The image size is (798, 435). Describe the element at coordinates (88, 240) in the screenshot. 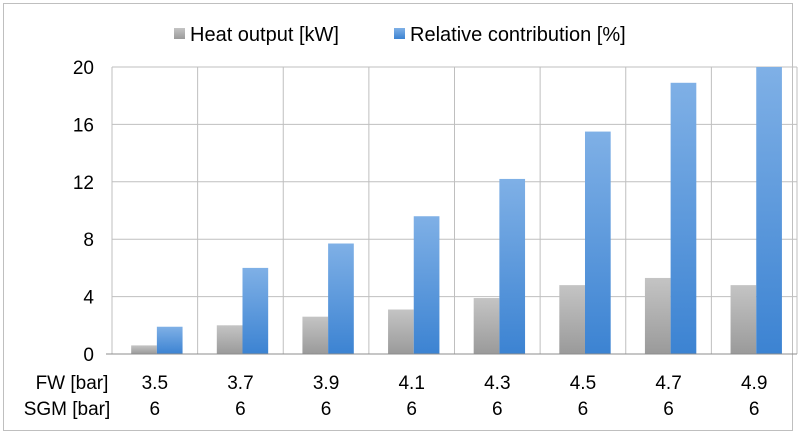

I see `y-tick-label: 8` at that location.